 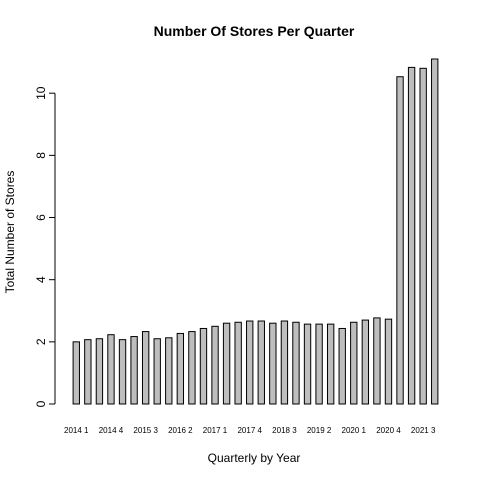 I want to click on x-axis-label: Quarterly by Year, so click(x=254, y=458).